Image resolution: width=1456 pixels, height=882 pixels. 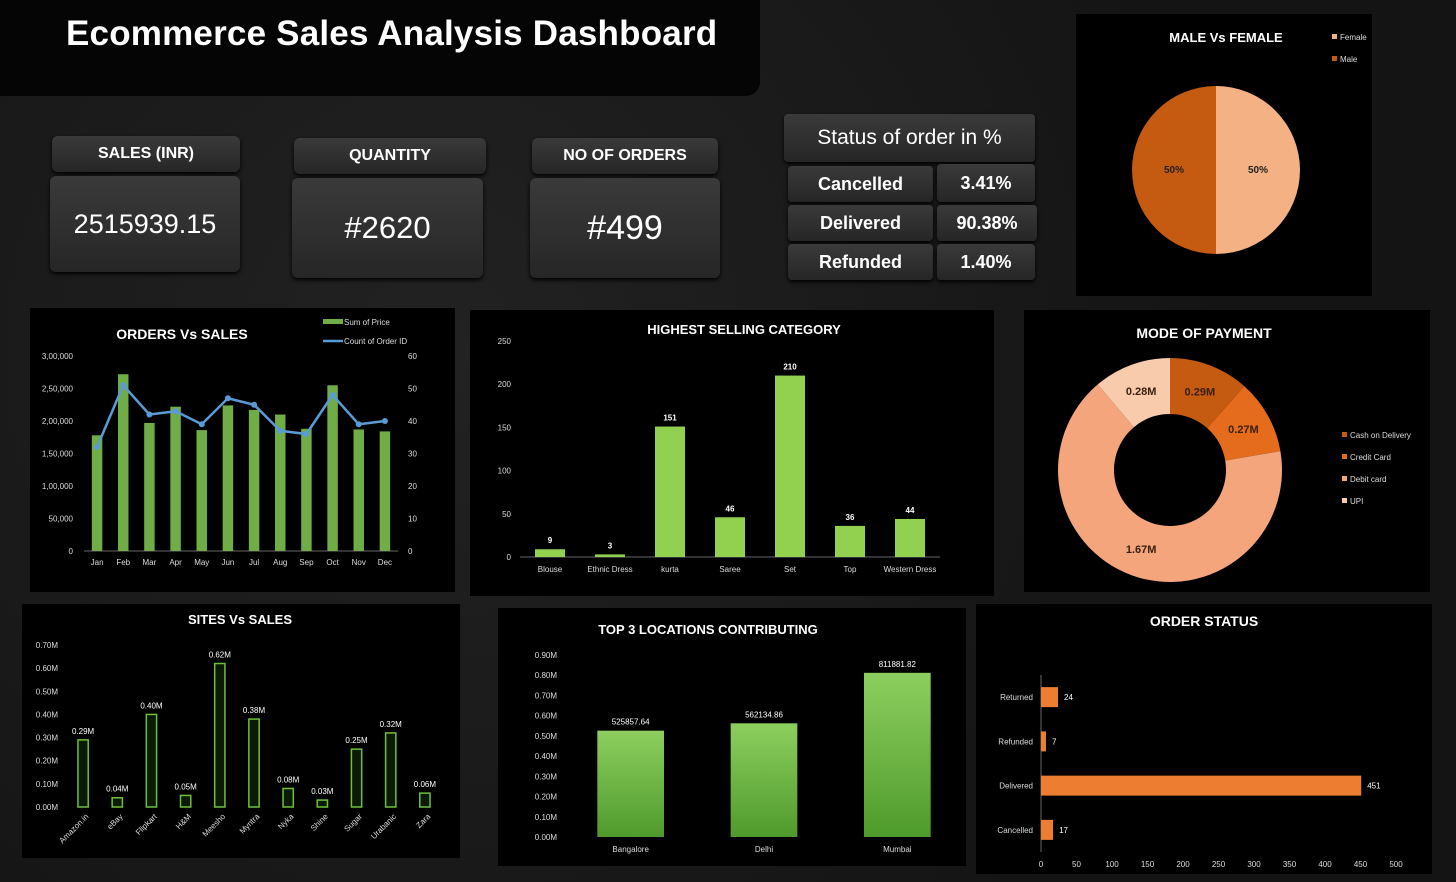 What do you see at coordinates (764, 849) in the screenshot?
I see `x-tick-delhi: Delhi` at bounding box center [764, 849].